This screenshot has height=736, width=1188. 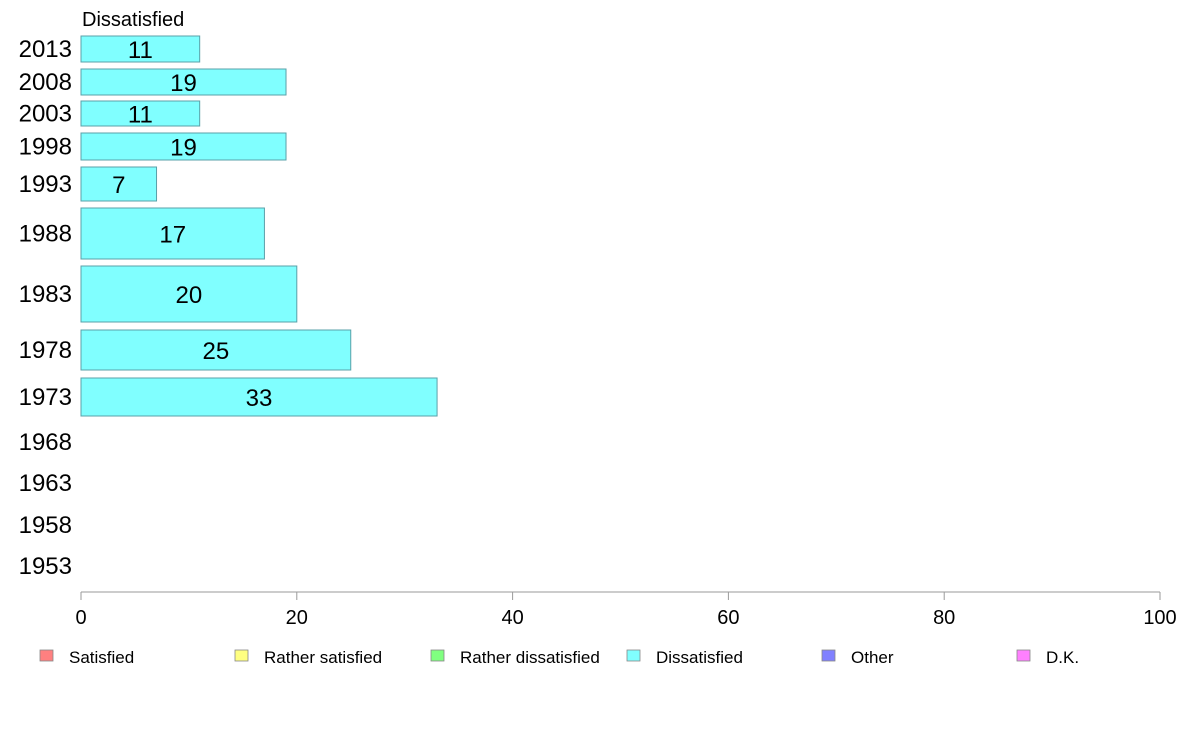 I want to click on legend-swatch-other, so click(x=828, y=655).